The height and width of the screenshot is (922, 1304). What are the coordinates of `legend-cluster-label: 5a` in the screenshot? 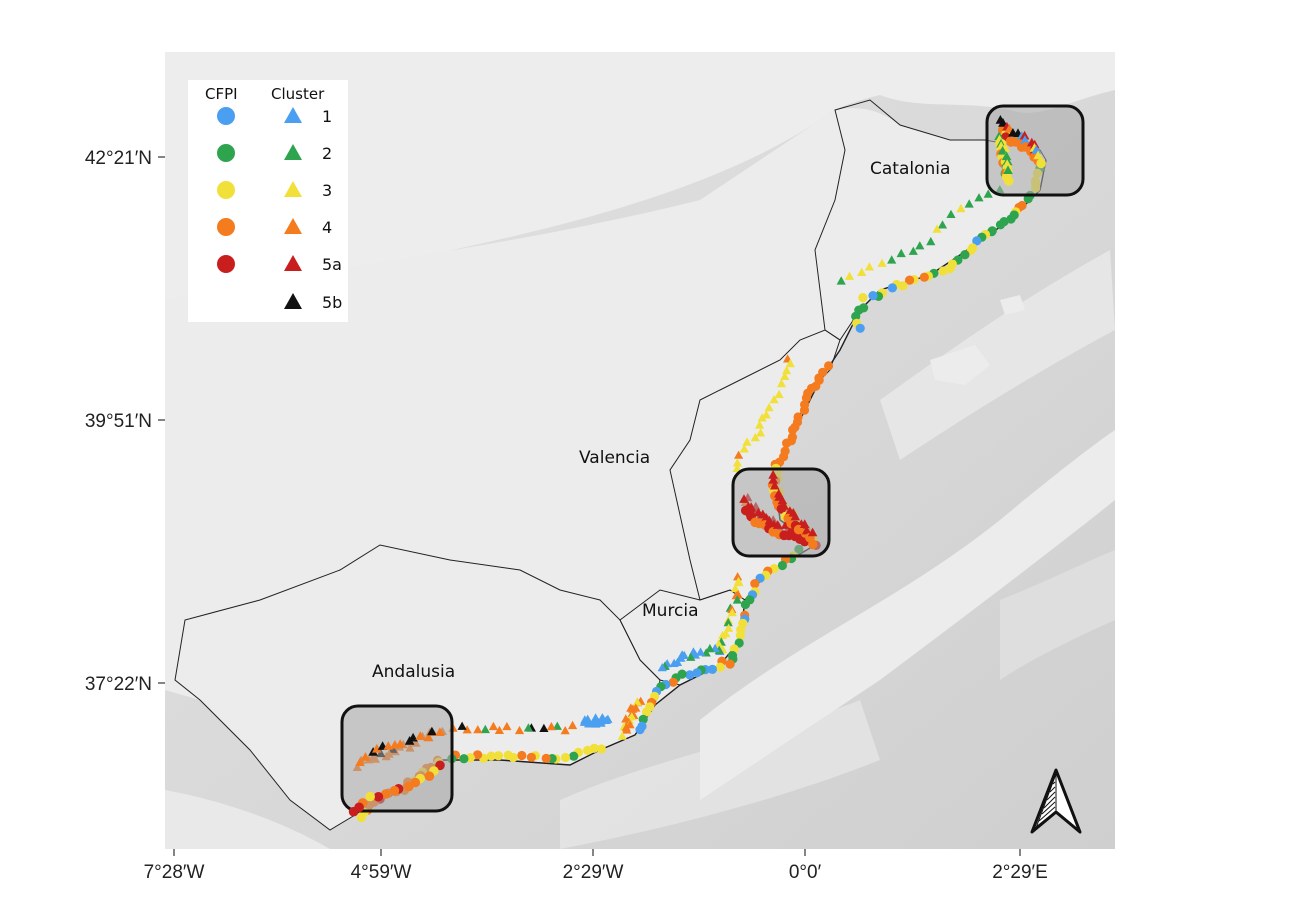 It's located at (332, 264).